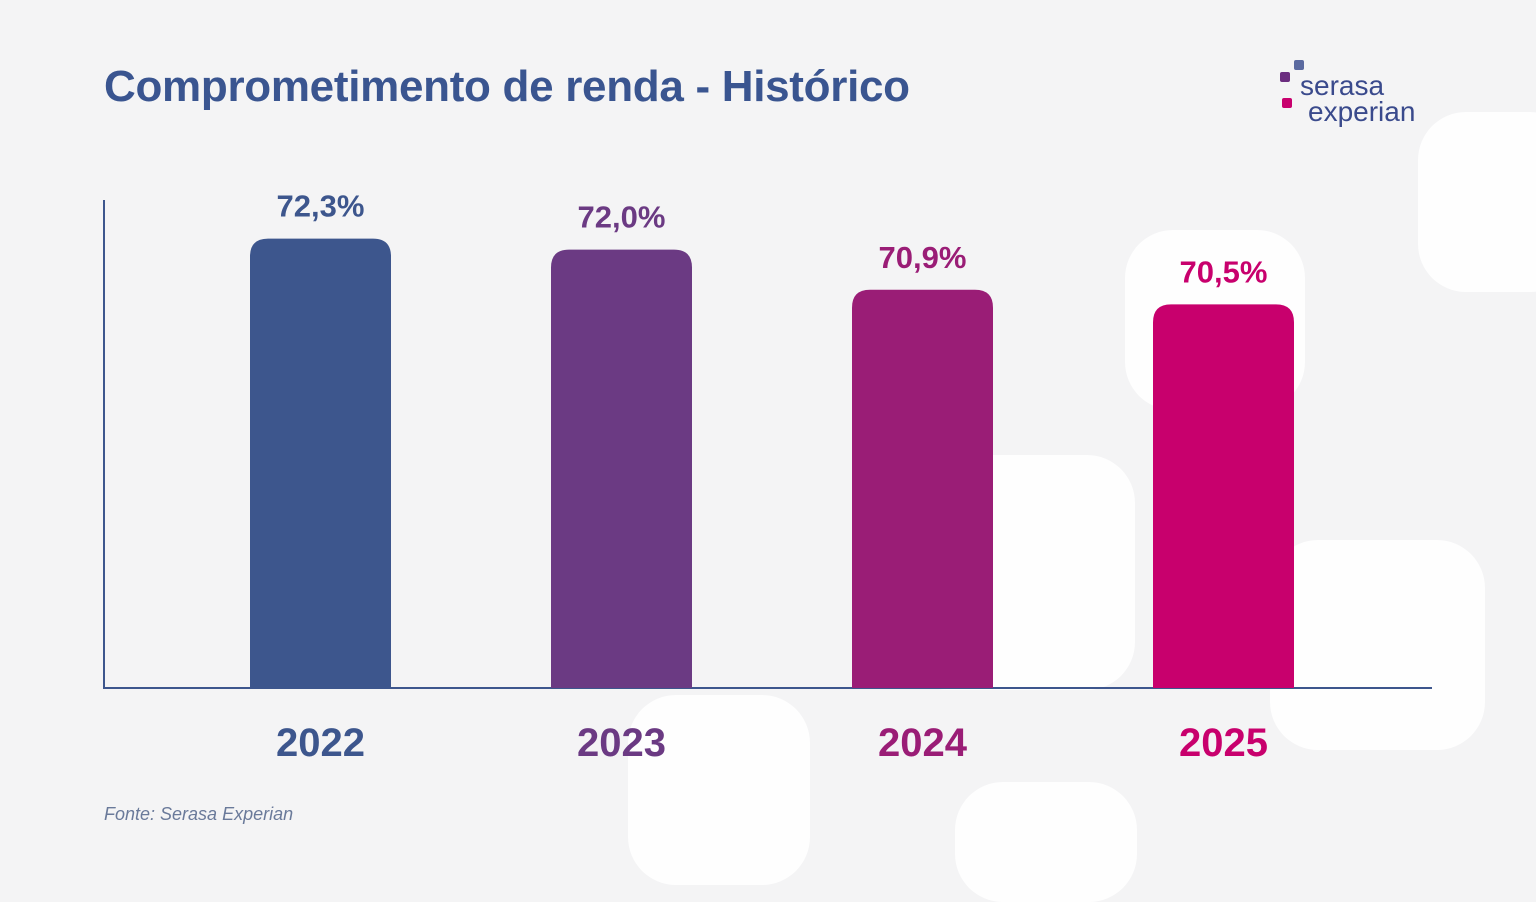  Describe the element at coordinates (923, 257) in the screenshot. I see `data-label-2024: 70,9%` at that location.